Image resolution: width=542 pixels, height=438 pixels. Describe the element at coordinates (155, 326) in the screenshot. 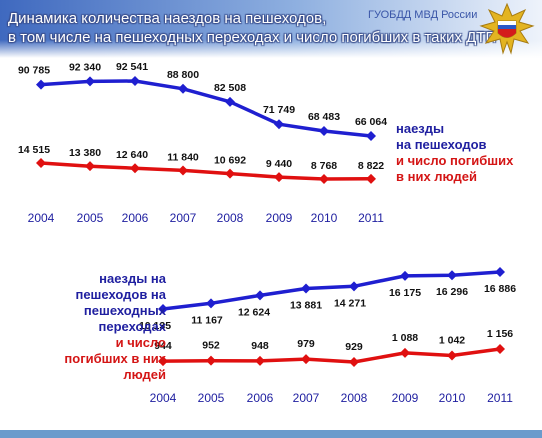

I see `data-label: 10 135` at that location.